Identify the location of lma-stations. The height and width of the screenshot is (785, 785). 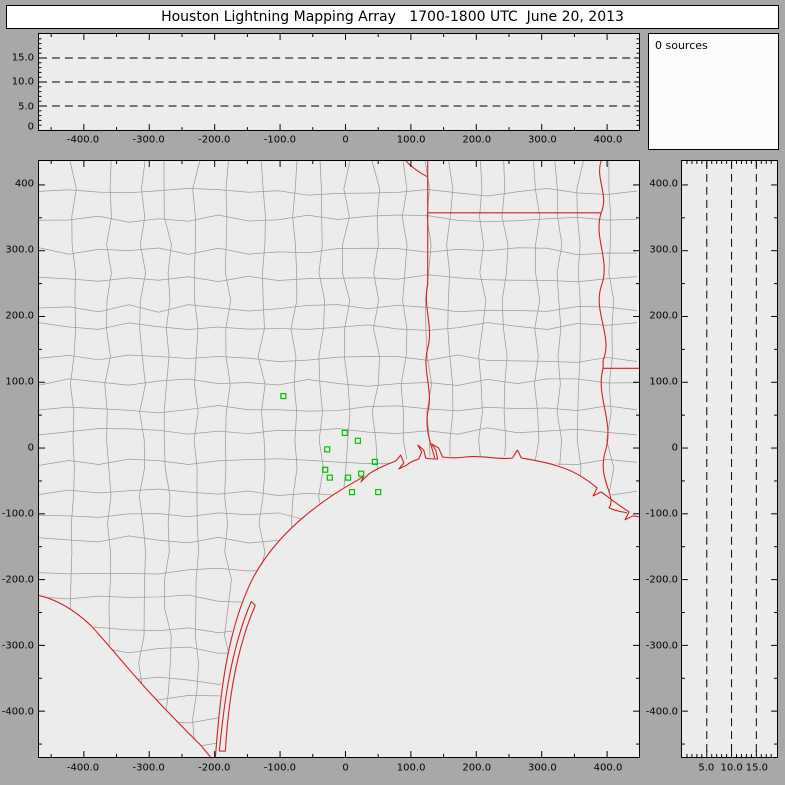
(331, 444).